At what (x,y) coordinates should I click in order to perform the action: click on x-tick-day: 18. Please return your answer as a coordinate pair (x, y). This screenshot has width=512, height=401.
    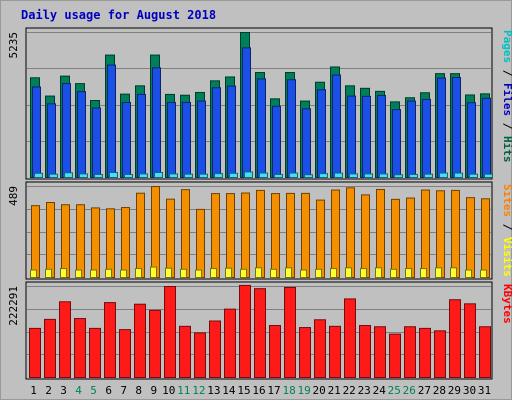
    Looking at the image, I should click on (288, 390).